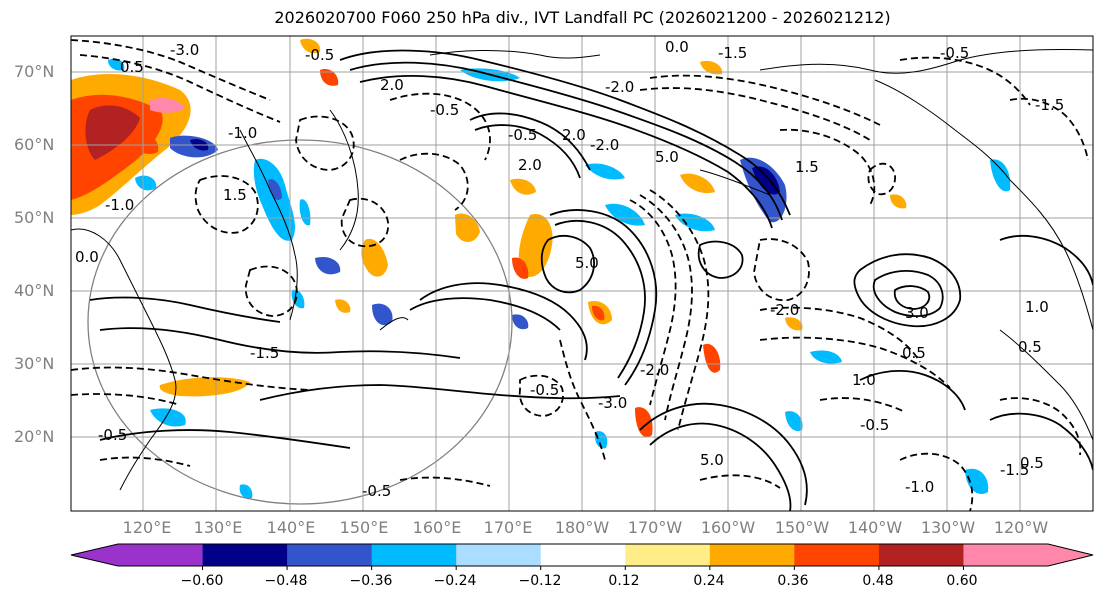 Image resolution: width=1105 pixels, height=604 pixels. I want to click on colorbar-tick: −0.12, so click(540, 581).